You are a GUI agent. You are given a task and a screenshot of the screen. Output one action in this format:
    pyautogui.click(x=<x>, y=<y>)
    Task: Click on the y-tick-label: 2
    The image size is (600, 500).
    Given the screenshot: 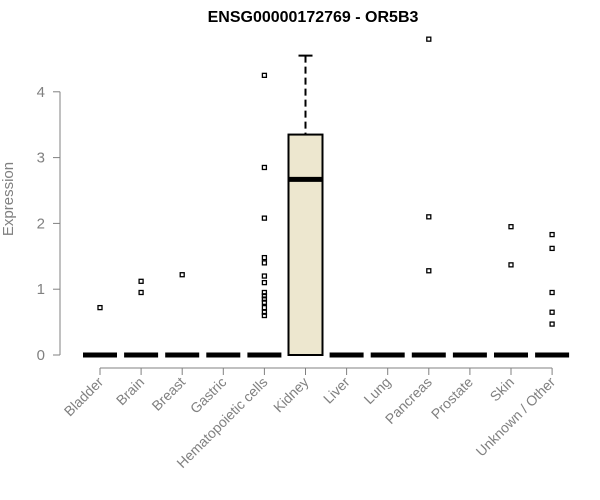 What is the action you would take?
    pyautogui.click(x=41, y=223)
    